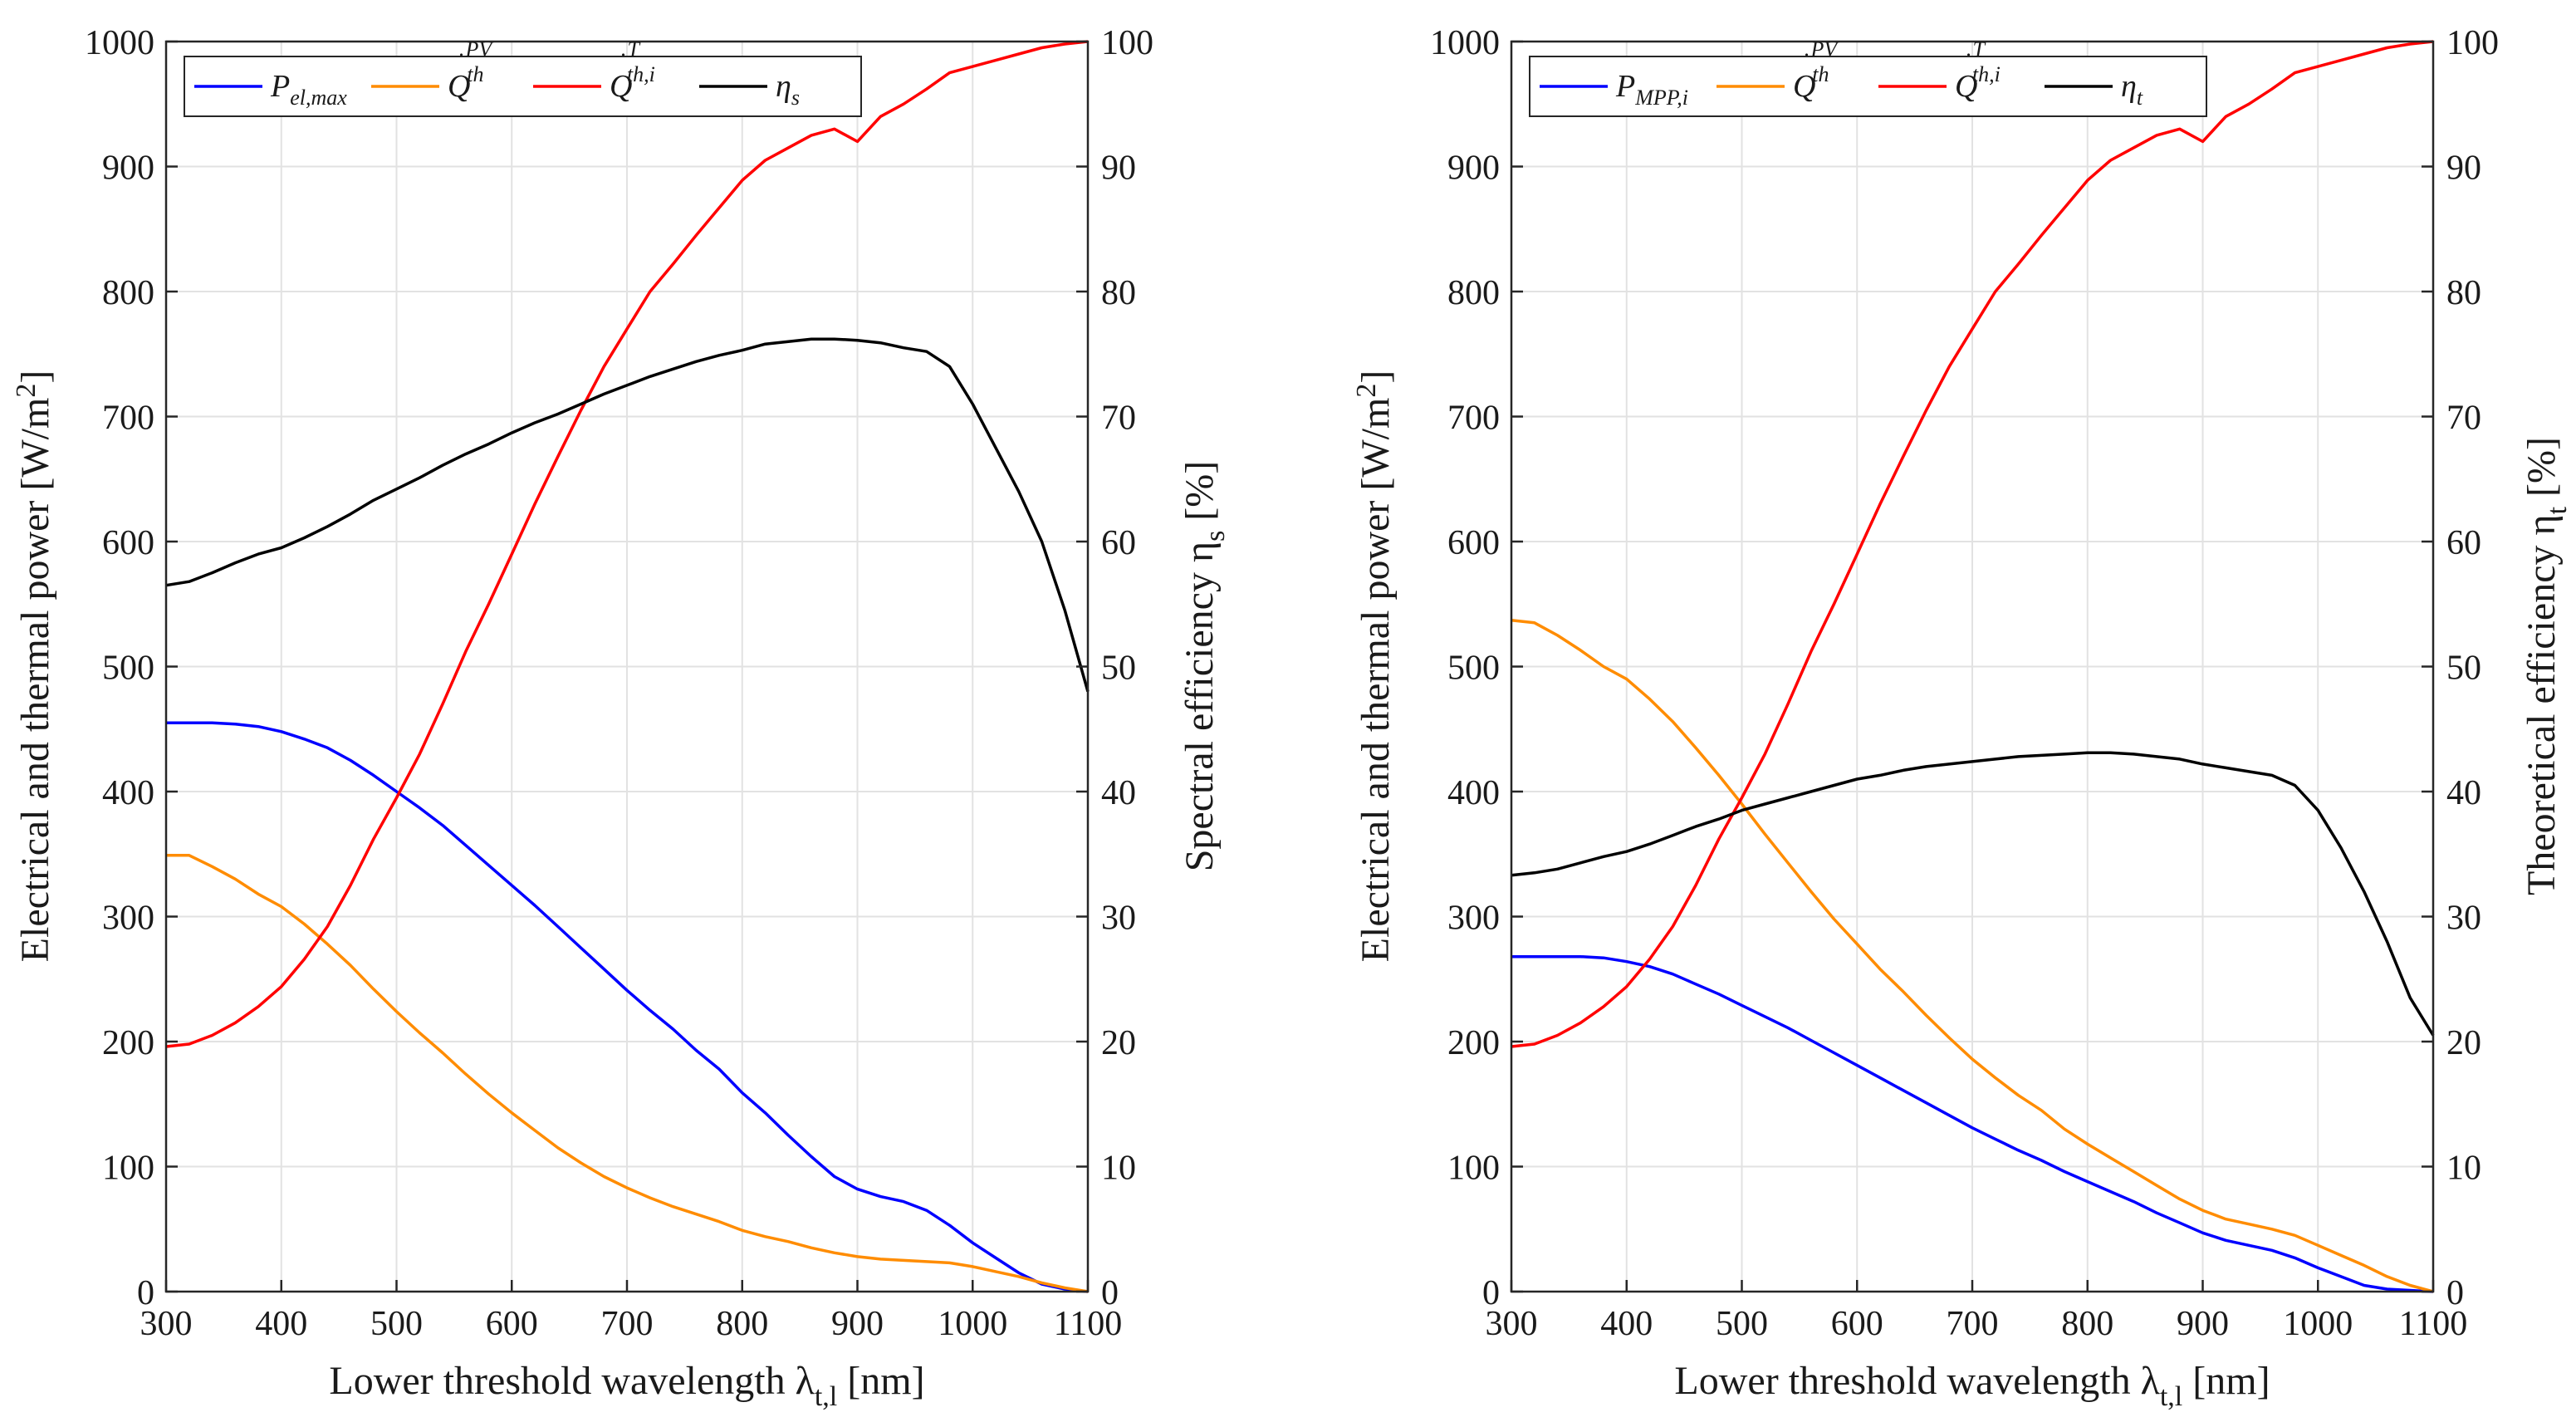 The image size is (2576, 1422). What do you see at coordinates (627, 1007) in the screenshot?
I see `series-line-p-elmax` at bounding box center [627, 1007].